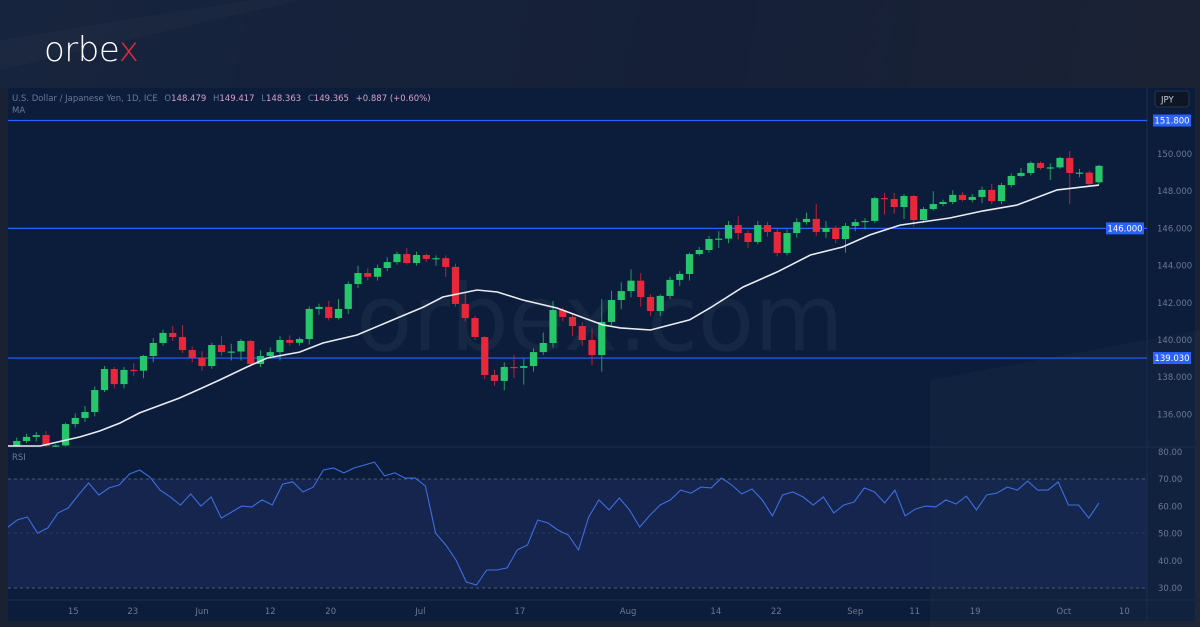 Image resolution: width=1200 pixels, height=627 pixels. What do you see at coordinates (1174, 341) in the screenshot?
I see `price-tick-label: 140.000` at bounding box center [1174, 341].